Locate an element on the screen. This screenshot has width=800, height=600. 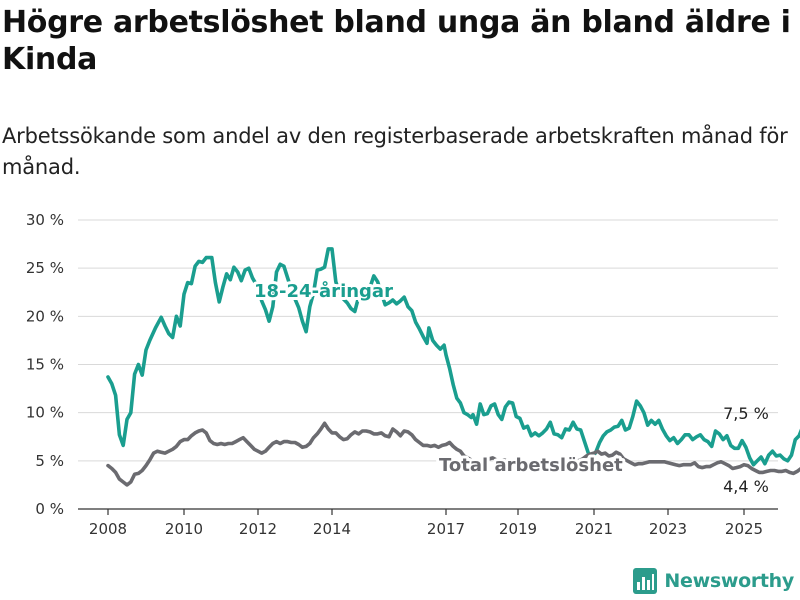
y-tick-label: 0 % is located at coordinates (49, 509).